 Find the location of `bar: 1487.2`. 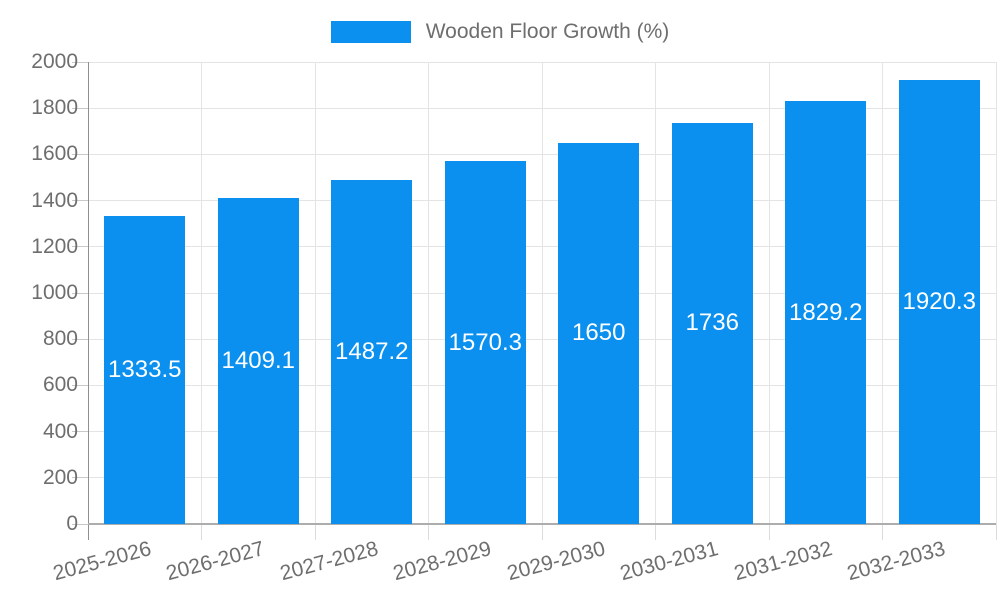

bar: 1487.2 is located at coordinates (372, 352).